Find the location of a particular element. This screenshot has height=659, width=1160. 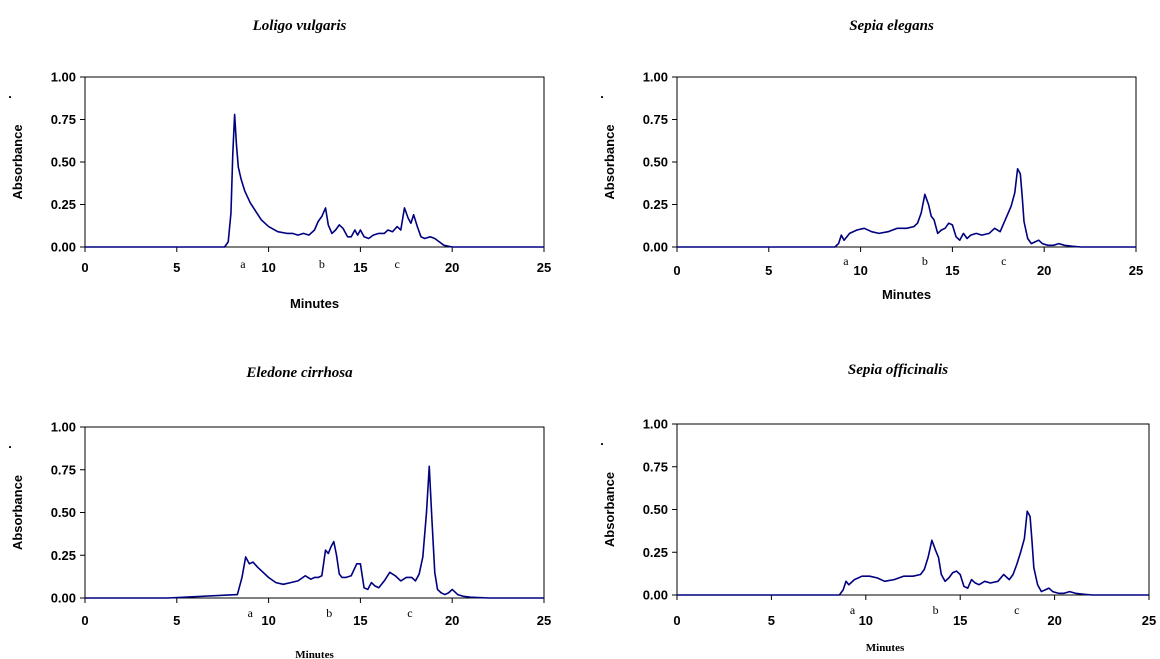

chart-title: Sepia elegans is located at coordinates (891, 26).